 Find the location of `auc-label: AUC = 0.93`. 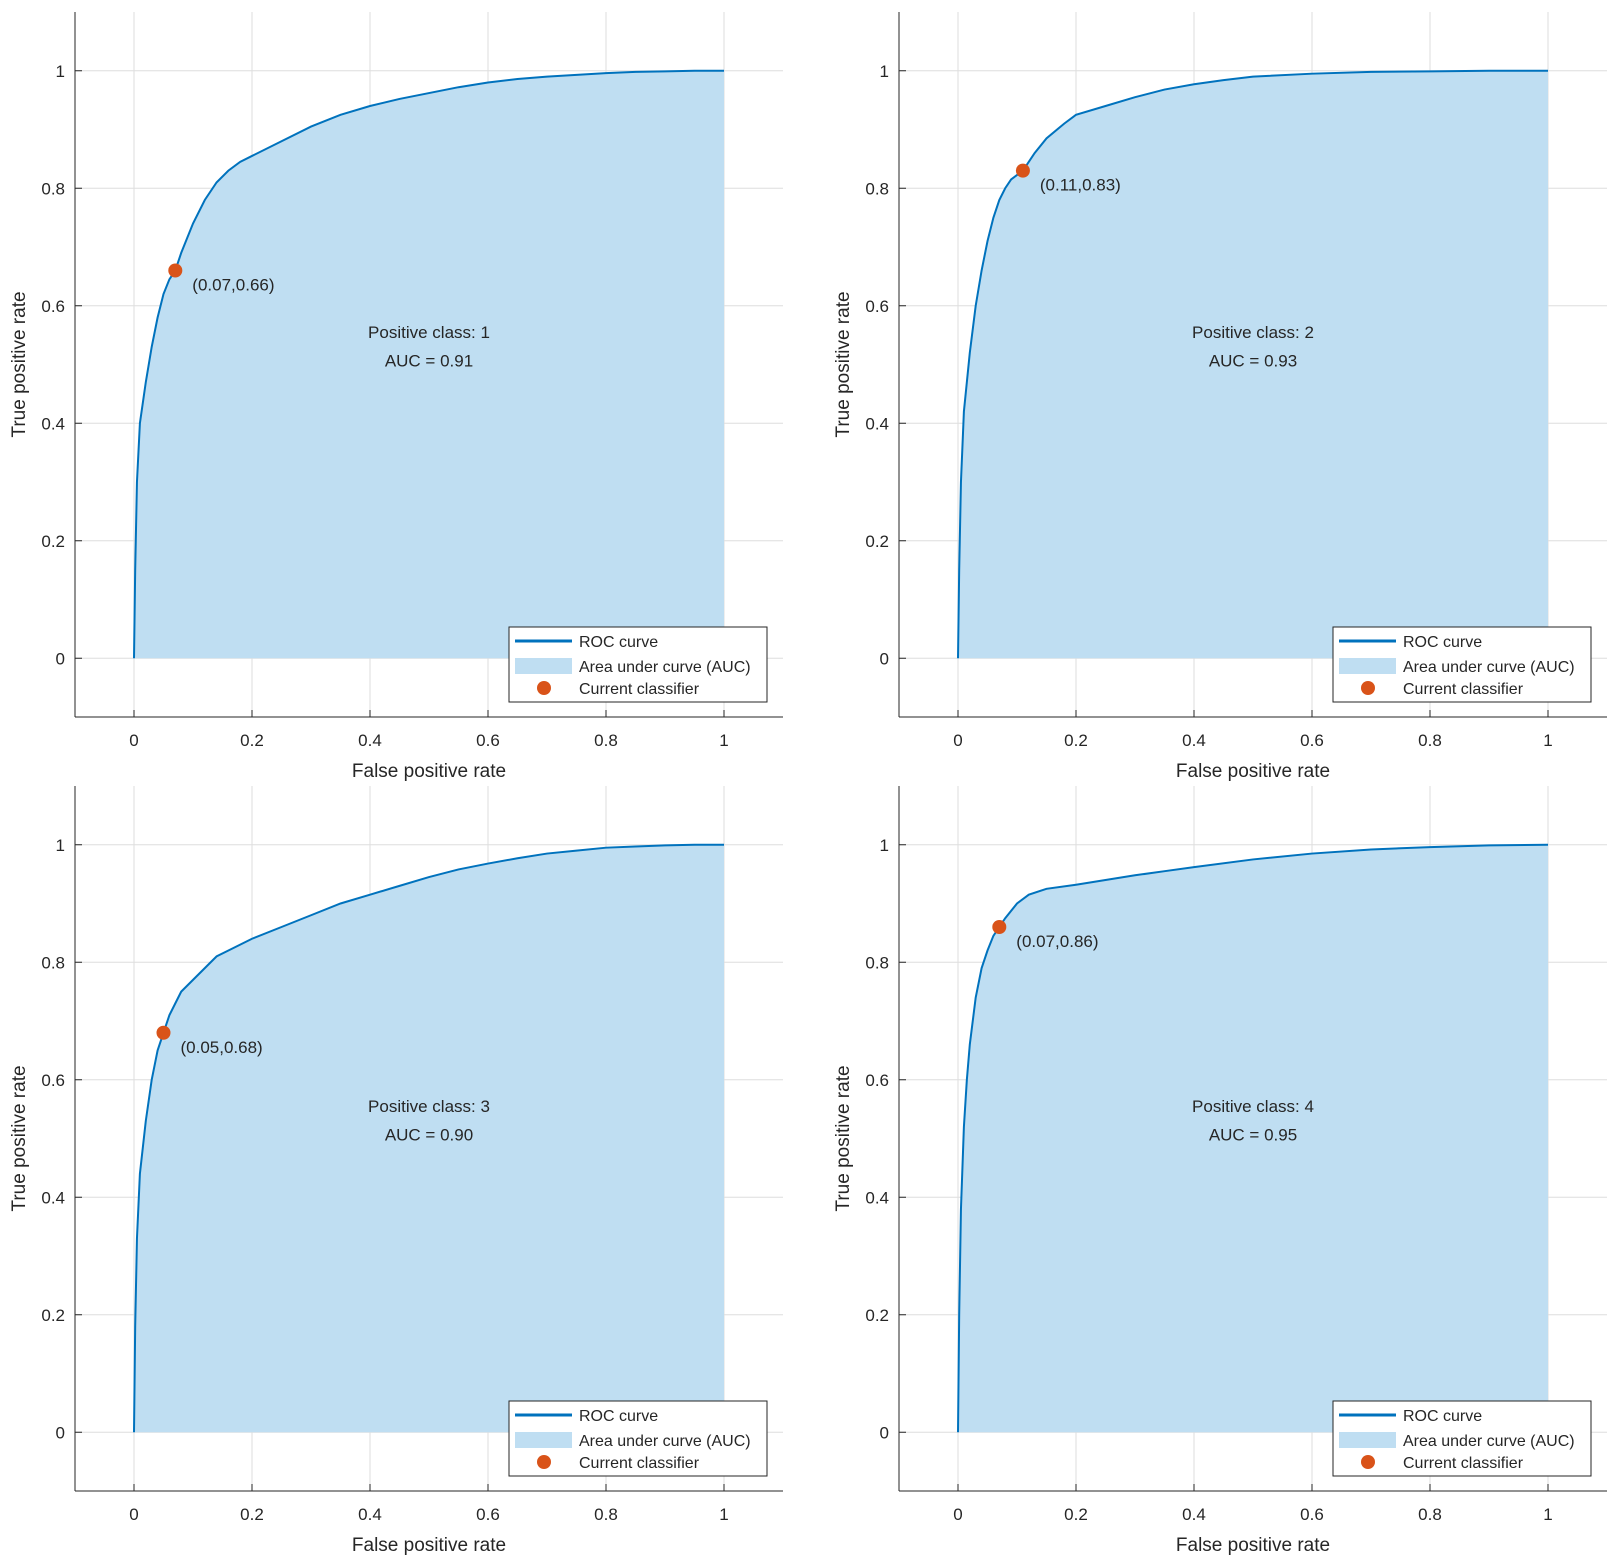

auc-label: AUC = 0.93 is located at coordinates (1253, 360).